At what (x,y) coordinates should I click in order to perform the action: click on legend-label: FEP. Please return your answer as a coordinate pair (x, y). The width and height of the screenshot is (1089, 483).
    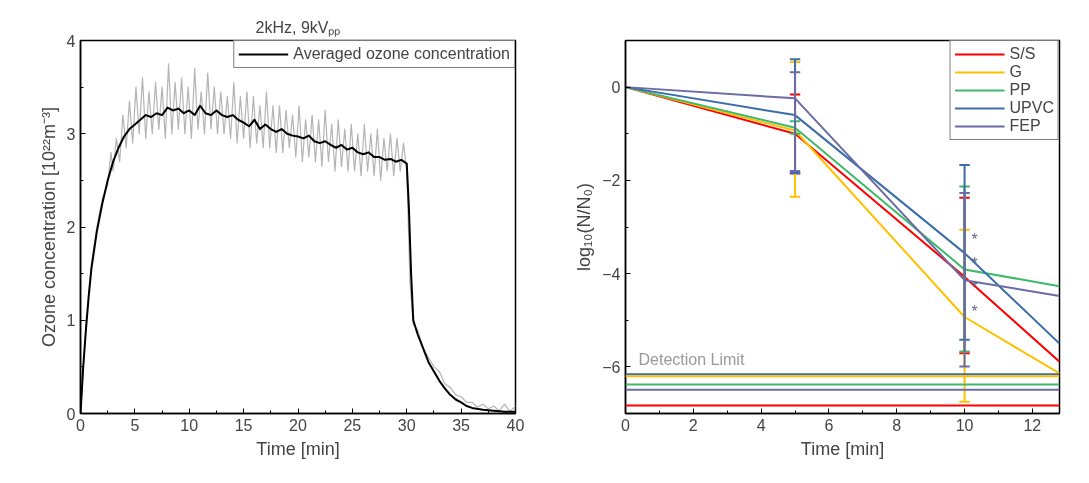
    Looking at the image, I should click on (1025, 126).